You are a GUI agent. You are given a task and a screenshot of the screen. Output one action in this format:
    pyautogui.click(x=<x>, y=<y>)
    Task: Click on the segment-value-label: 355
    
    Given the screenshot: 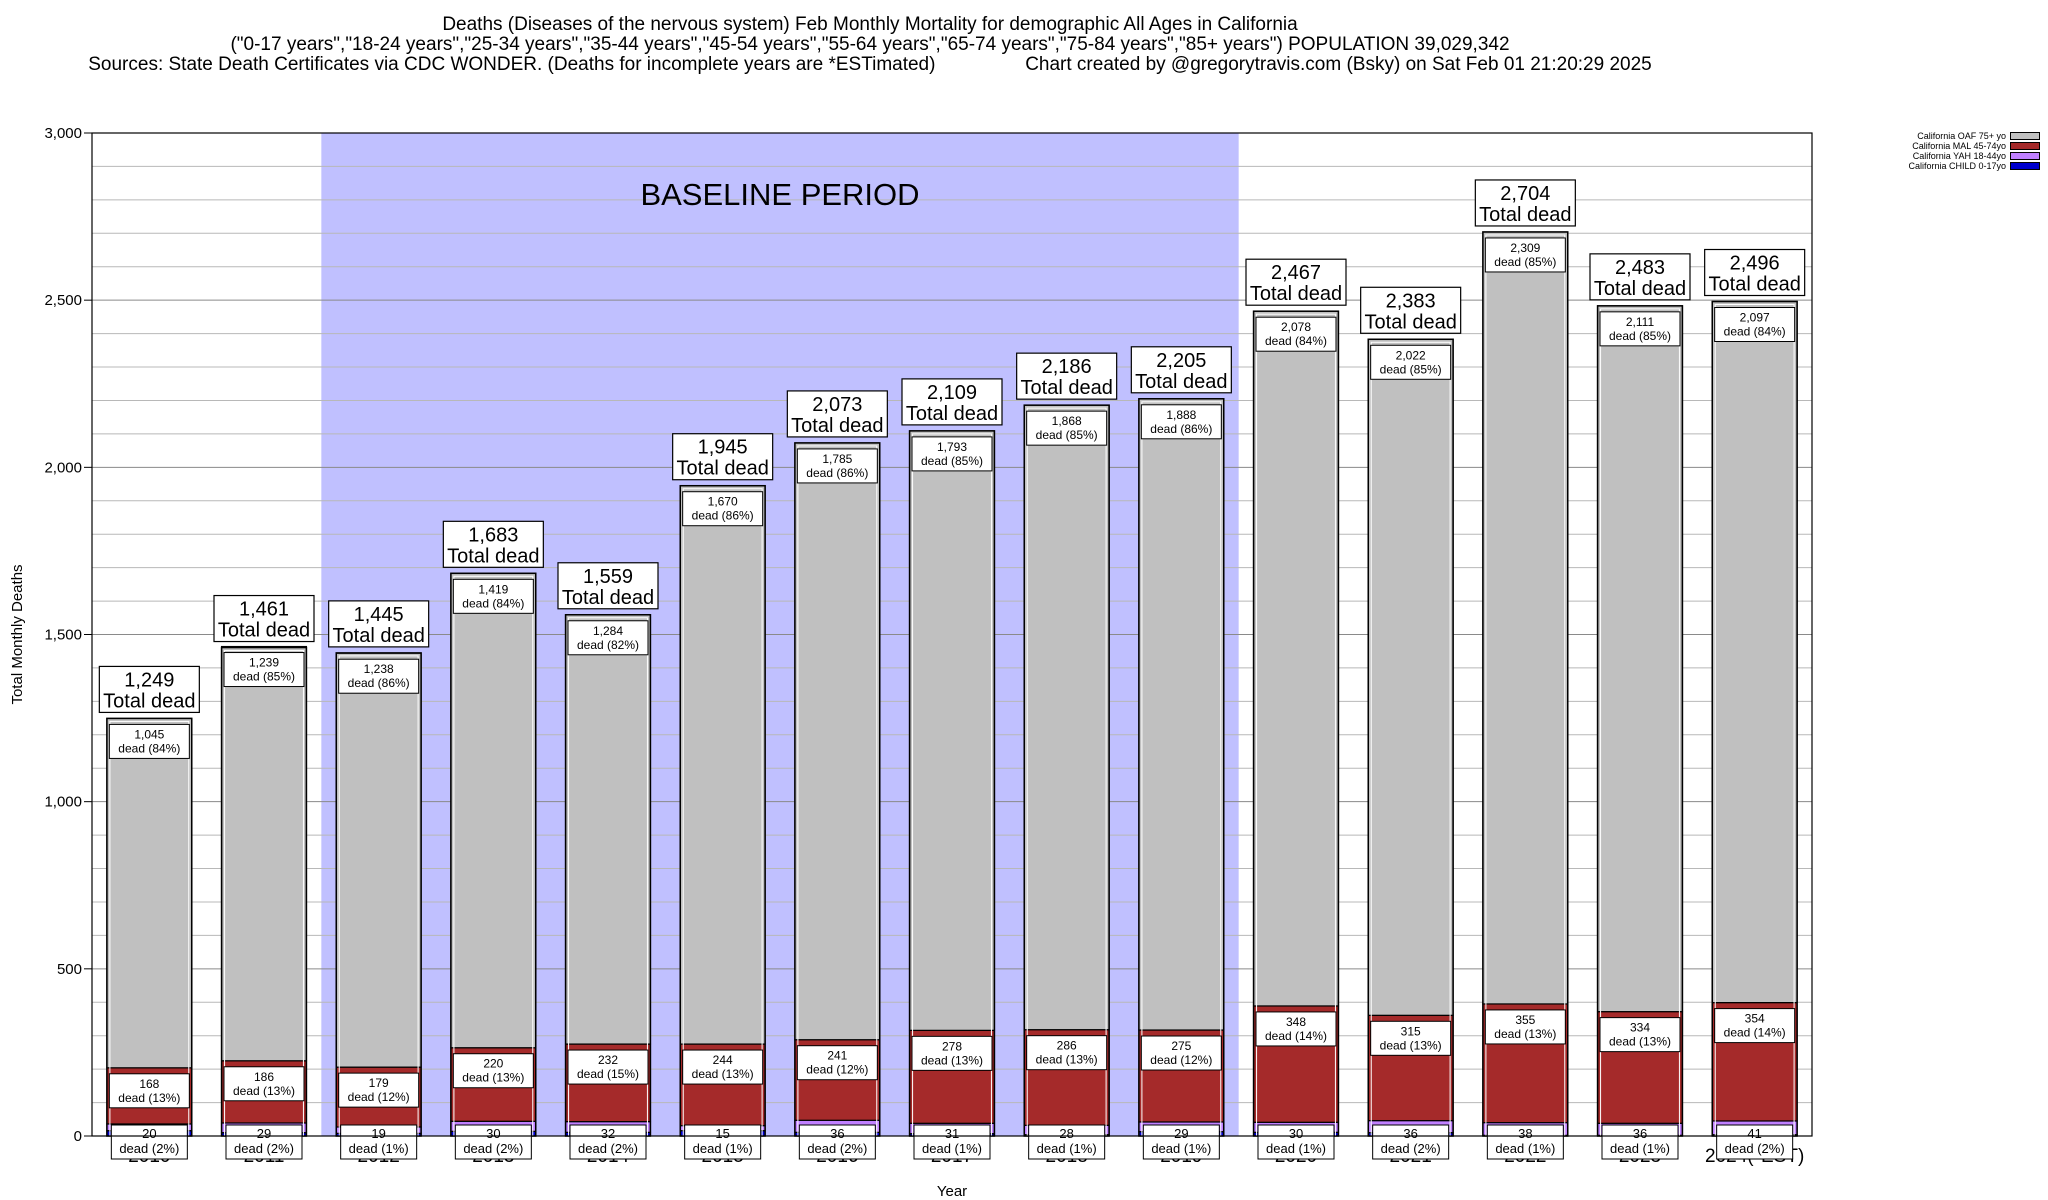 What is the action you would take?
    pyautogui.click(x=1525, y=1020)
    